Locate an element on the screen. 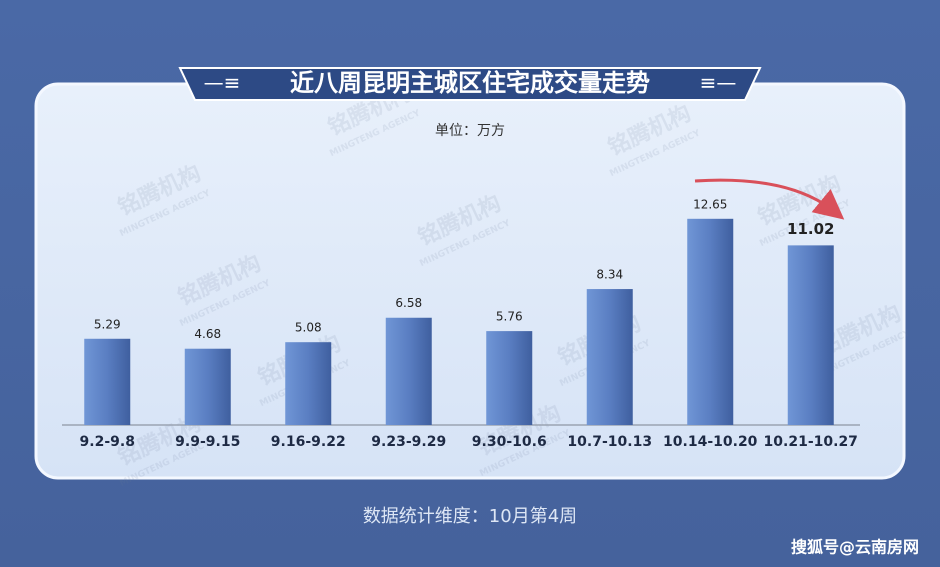 This screenshot has height=567, width=940. value-label: 11.02 is located at coordinates (810, 229).